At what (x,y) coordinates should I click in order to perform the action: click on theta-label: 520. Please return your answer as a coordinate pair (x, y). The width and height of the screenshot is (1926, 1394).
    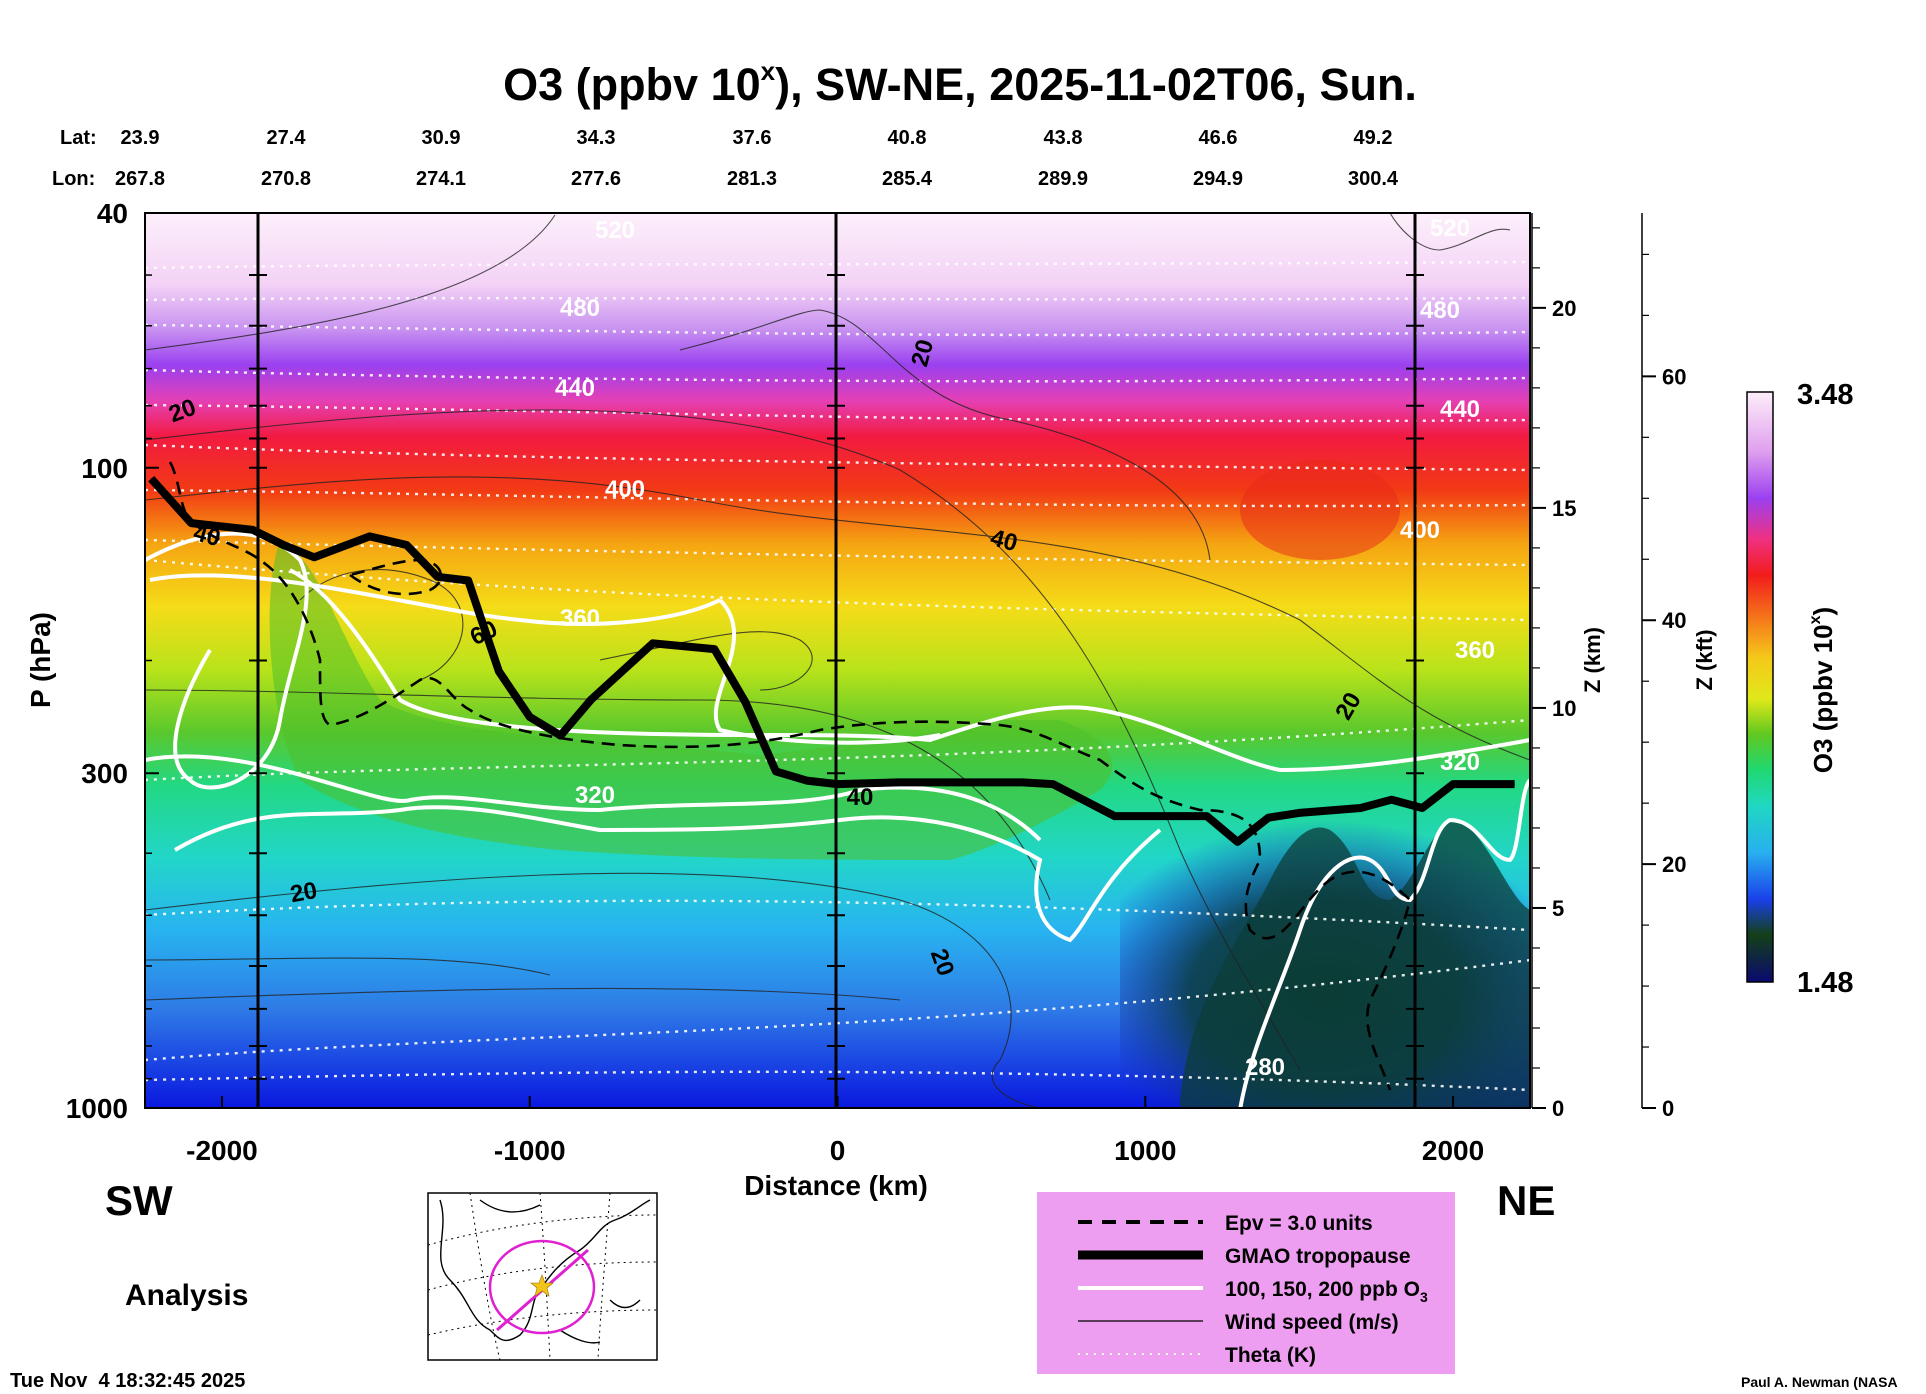
    Looking at the image, I should click on (1450, 228).